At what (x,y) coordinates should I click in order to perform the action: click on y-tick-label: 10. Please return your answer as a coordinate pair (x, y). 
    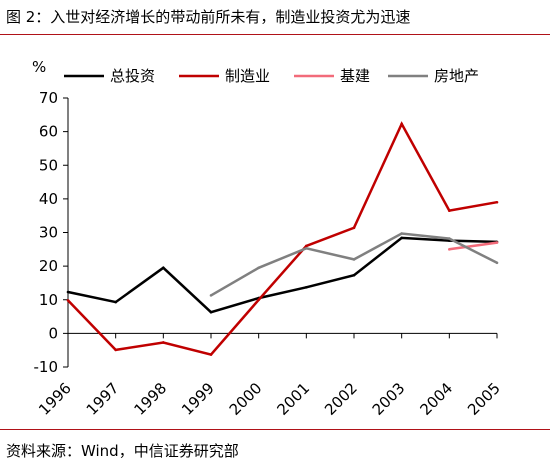
    Looking at the image, I should click on (48, 300).